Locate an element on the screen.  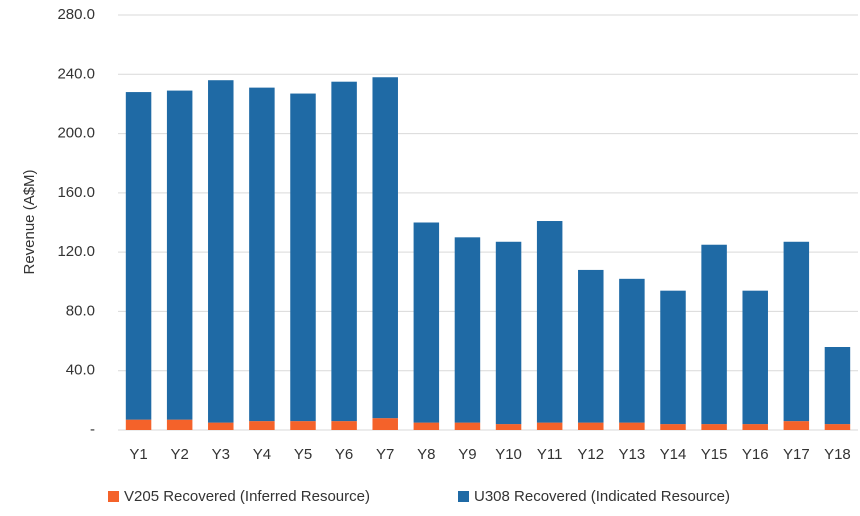
x-tick-label: Y3 is located at coordinates (221, 454).